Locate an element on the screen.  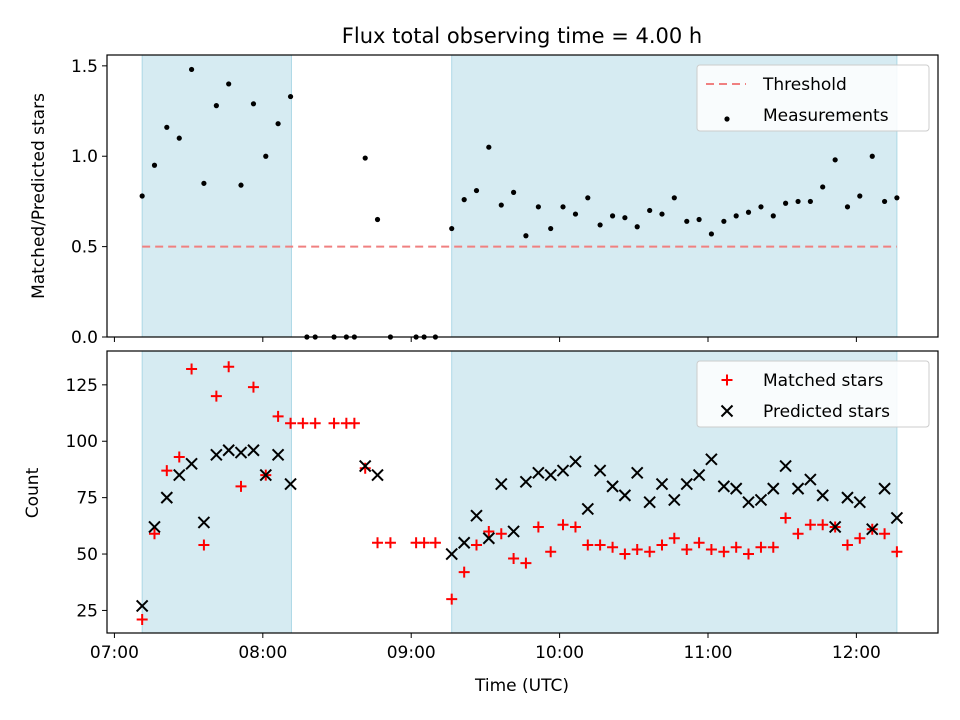
y-tick-label: 1.0 is located at coordinates (84, 157).